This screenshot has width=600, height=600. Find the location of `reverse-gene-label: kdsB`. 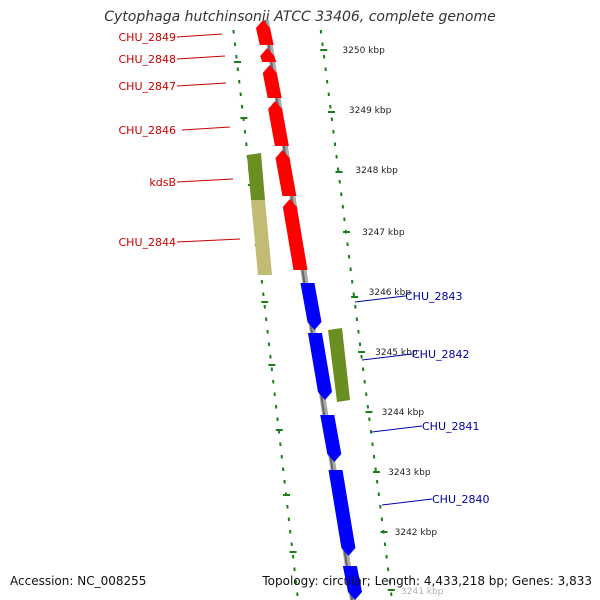

reverse-gene-label: kdsB is located at coordinates (162, 182).